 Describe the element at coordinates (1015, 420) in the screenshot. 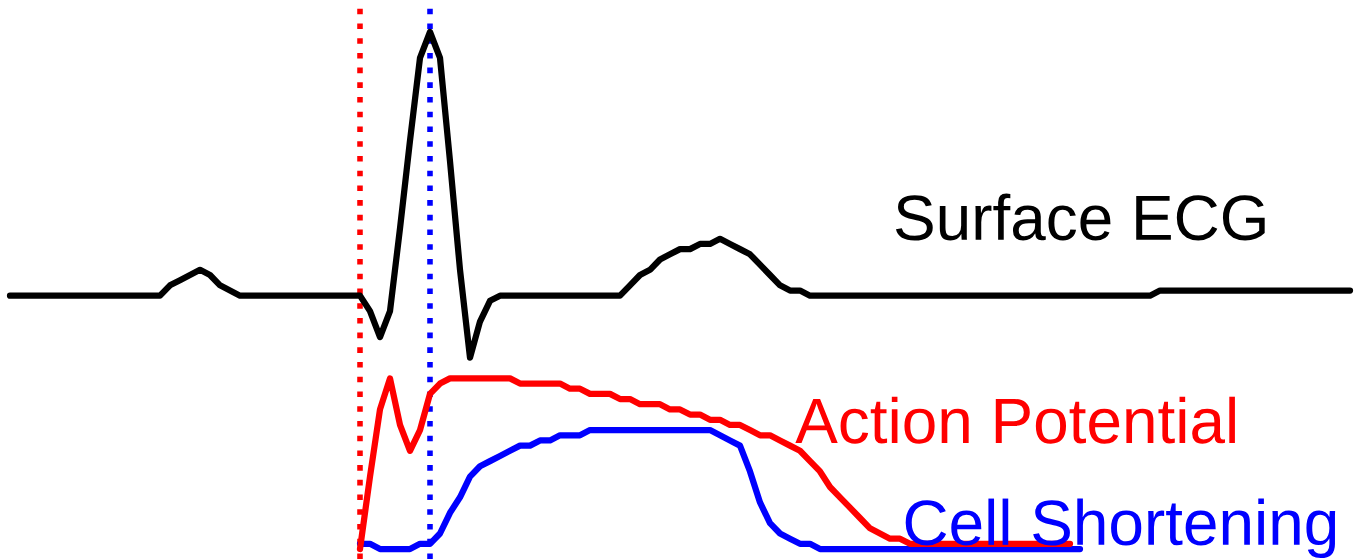

I see `series-label: Action Potential` at that location.